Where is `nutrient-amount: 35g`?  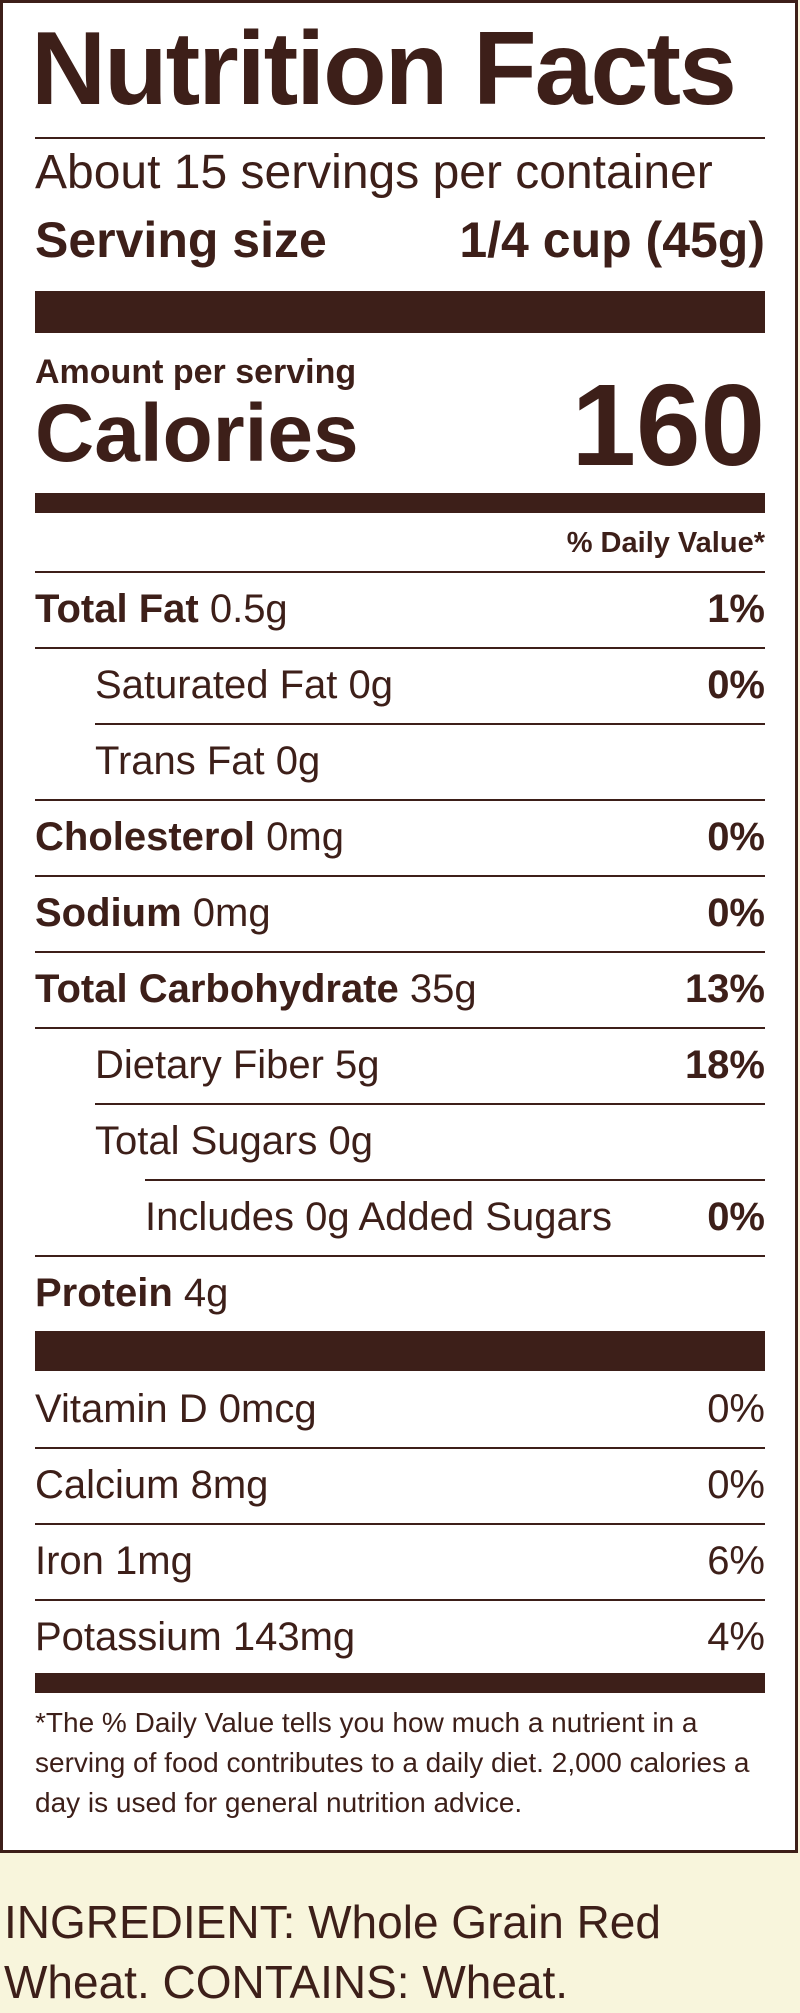 nutrient-amount: 35g is located at coordinates (443, 989).